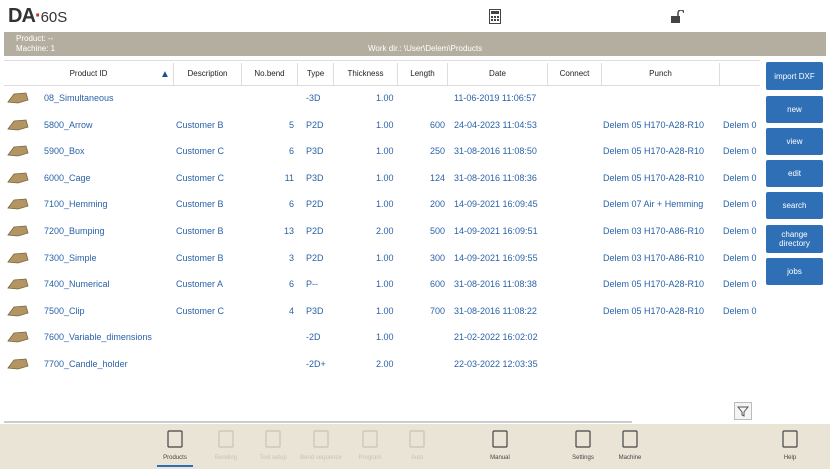  Describe the element at coordinates (437, 177) in the screenshot. I see `cell-length: 124` at that location.